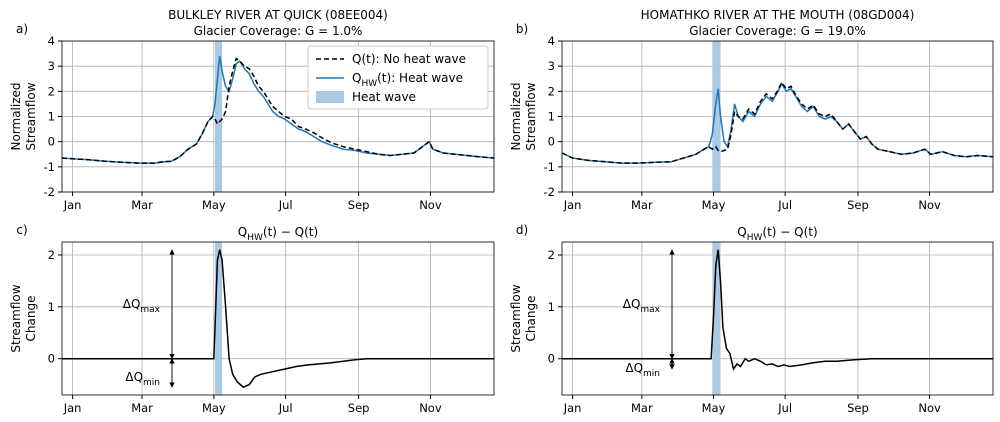 The image size is (1000, 422). I want to click on panel-label: b), so click(522, 29).